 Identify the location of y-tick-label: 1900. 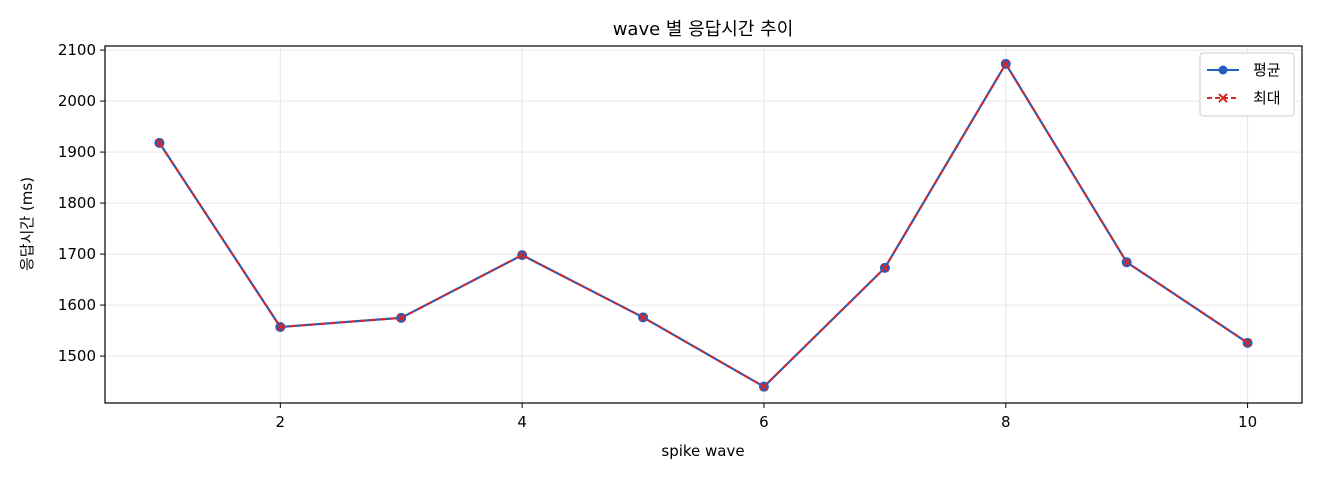
(77, 152).